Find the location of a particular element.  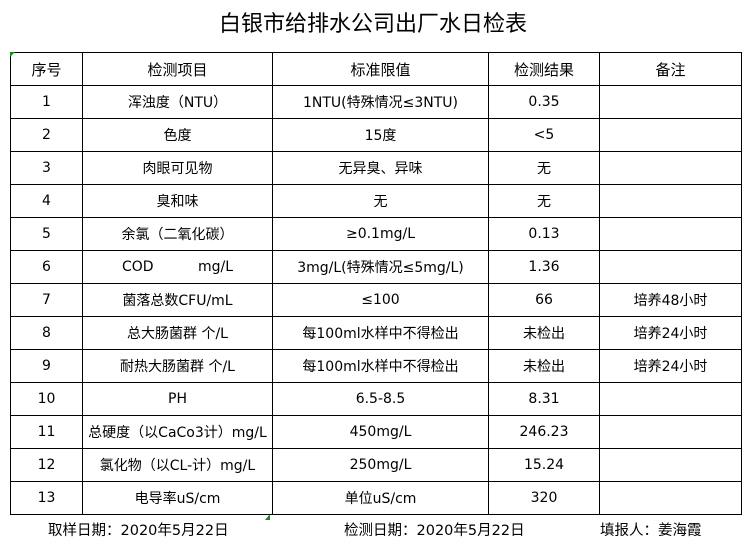

cell-index: 4 is located at coordinates (46, 201).